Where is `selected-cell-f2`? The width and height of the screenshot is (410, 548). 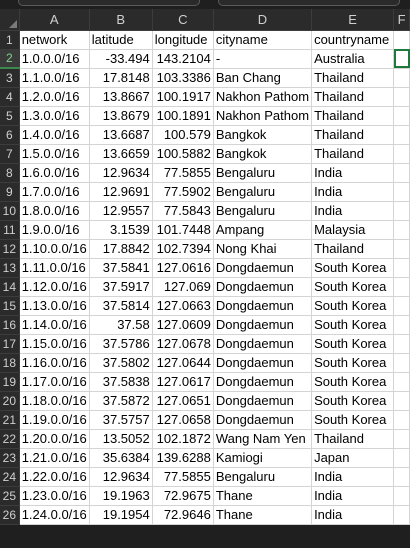
selected-cell-f2 is located at coordinates (401, 59).